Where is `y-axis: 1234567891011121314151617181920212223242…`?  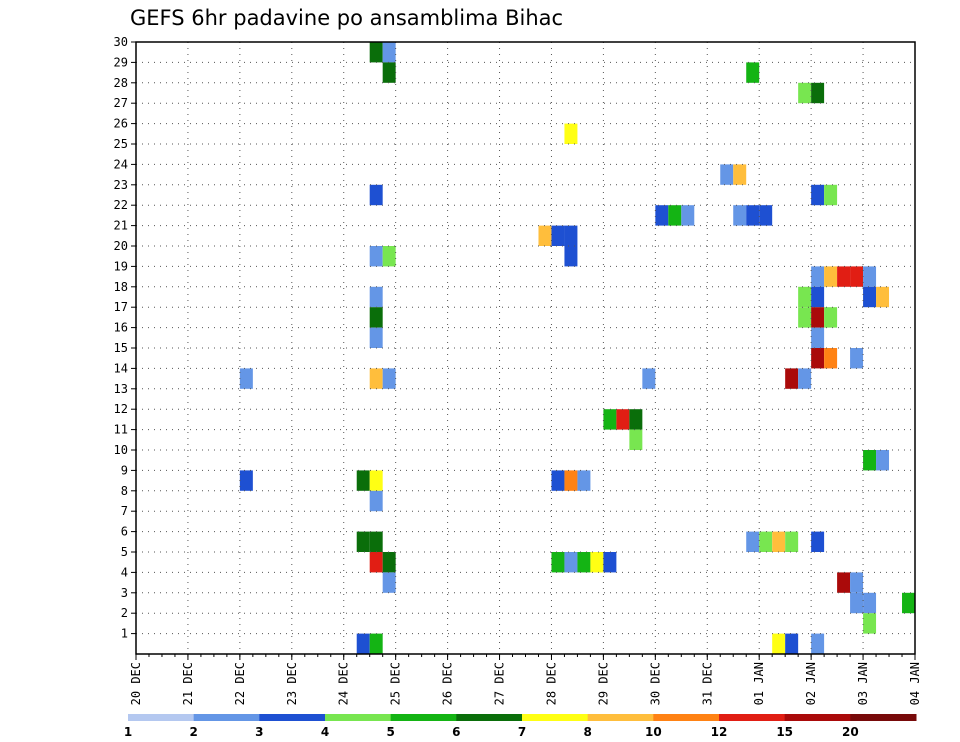 y-axis: 1234567891011121314151617181920212223242… is located at coordinates (125, 338).